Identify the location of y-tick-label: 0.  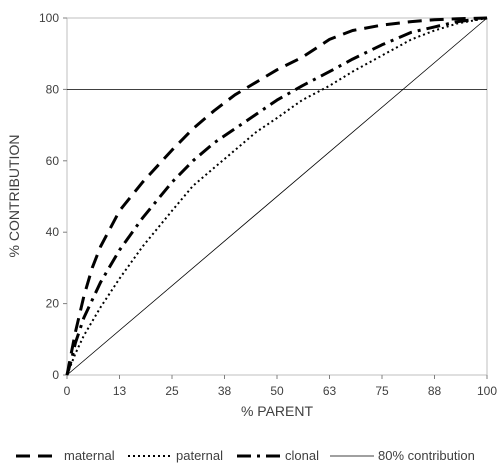
(55, 375).